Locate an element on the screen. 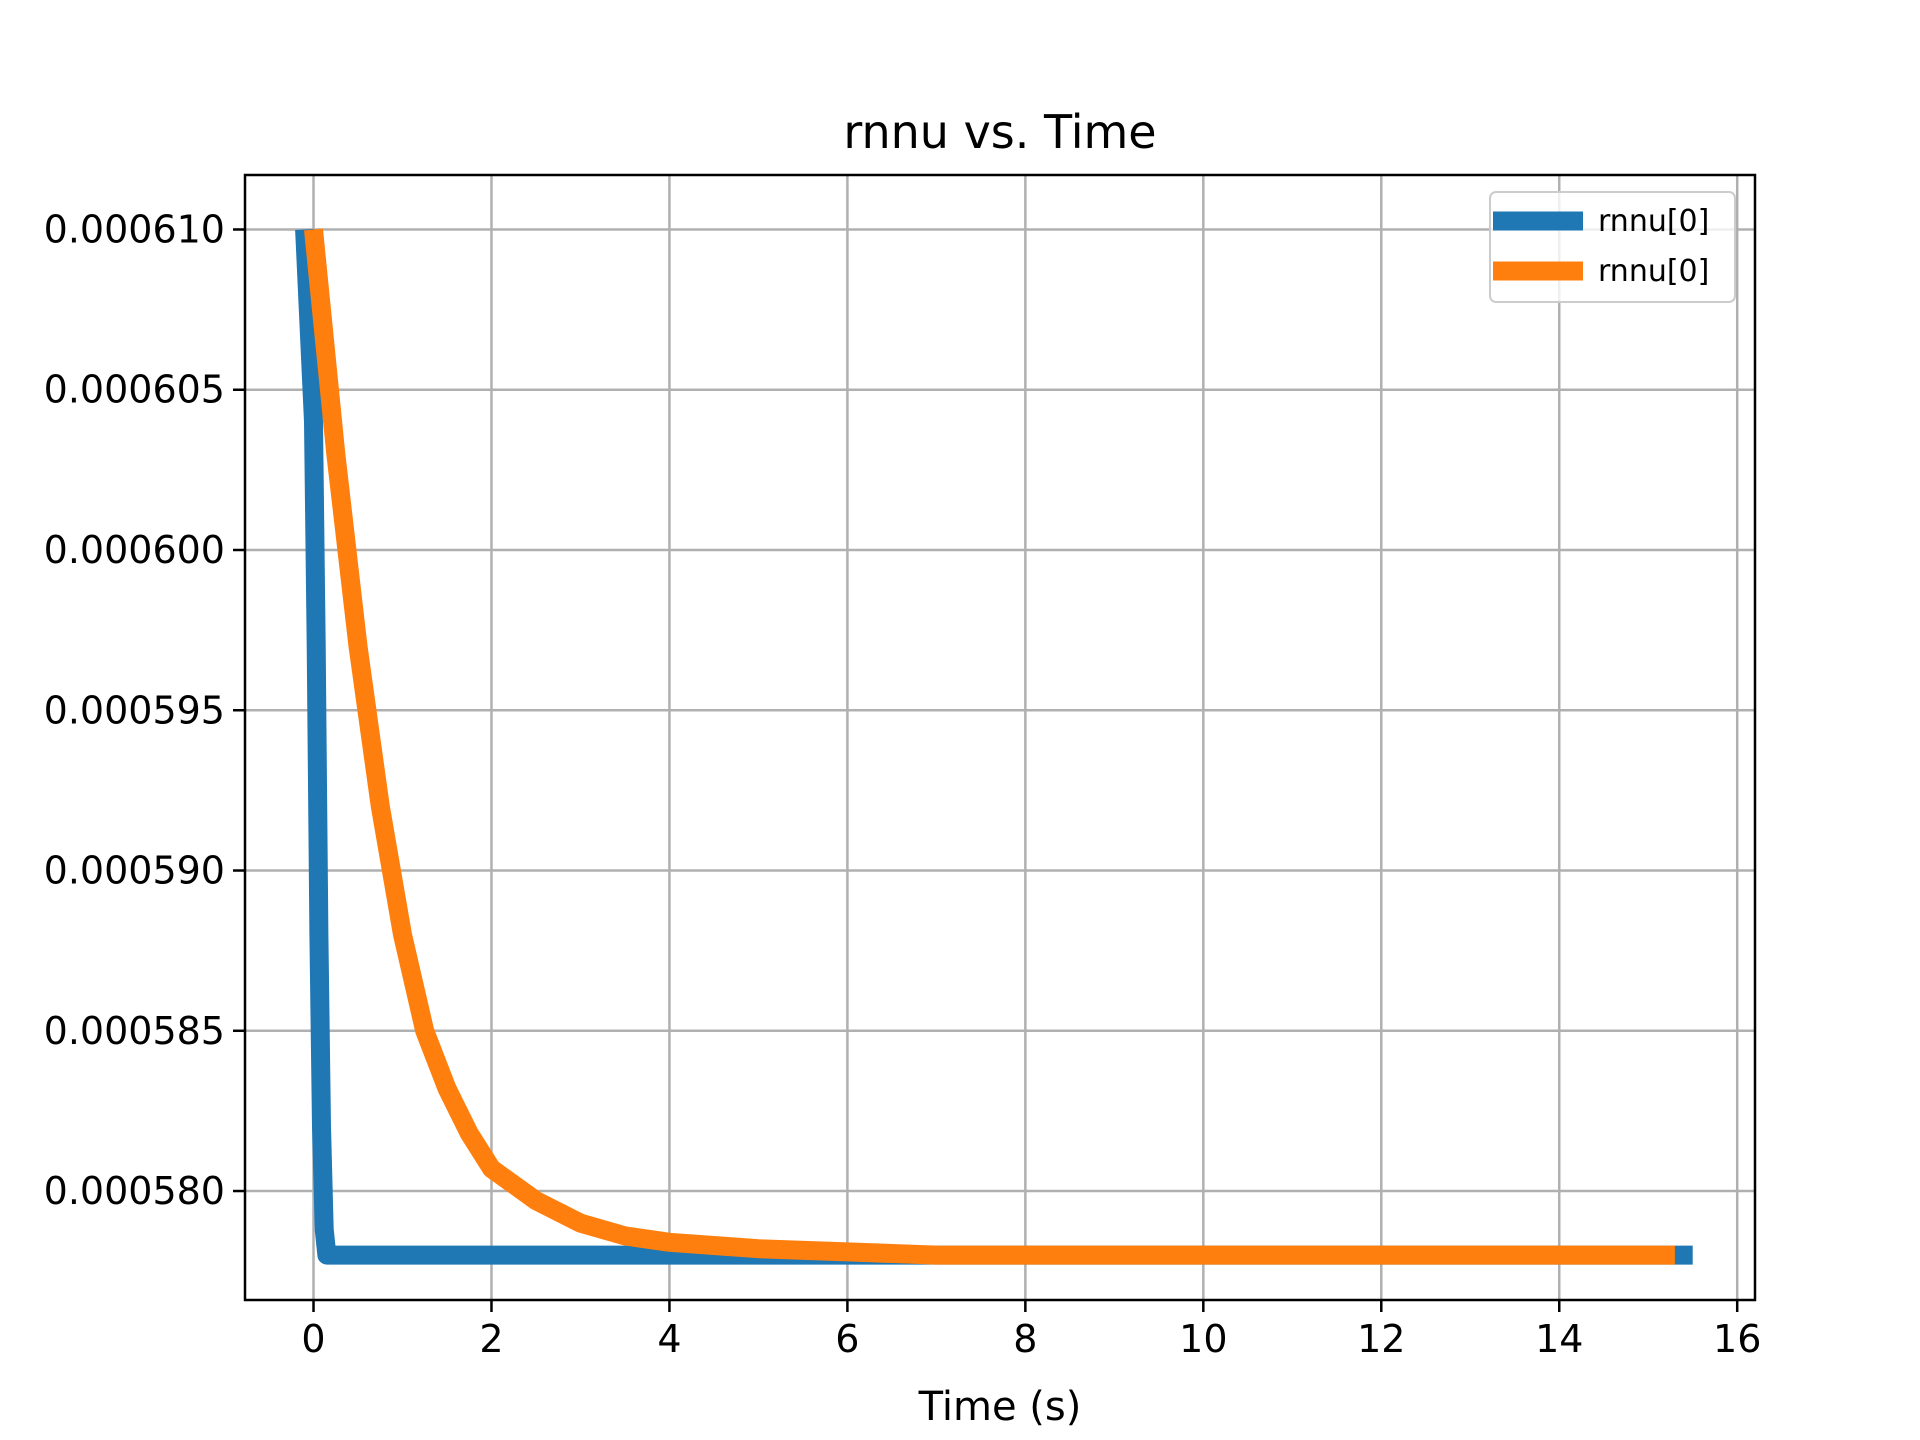 This screenshot has width=1920, height=1440. legend: rnnu[0] rnnu[0] is located at coordinates (1612, 247).